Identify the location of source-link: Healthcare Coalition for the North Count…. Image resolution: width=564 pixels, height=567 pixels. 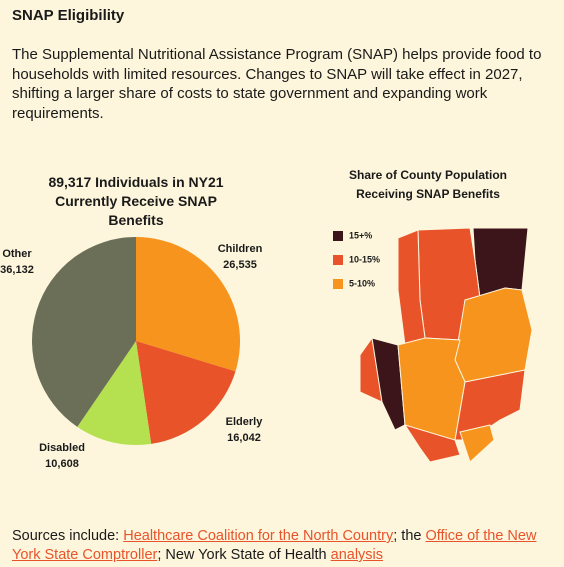
(258, 536).